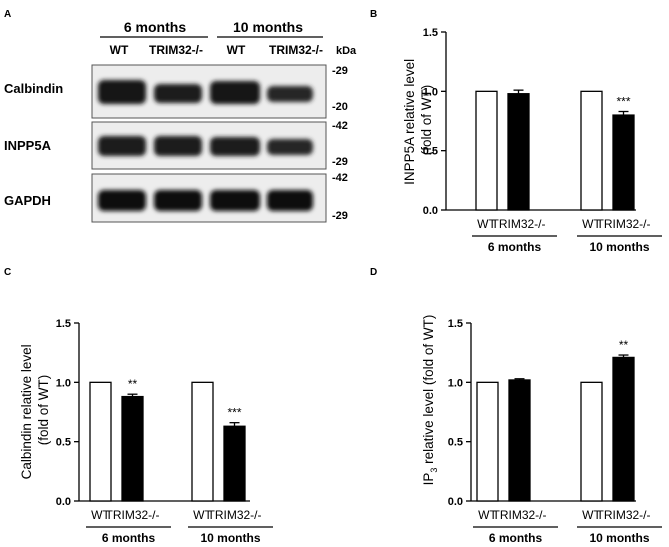 Image resolution: width=669 pixels, height=547 pixels. I want to click on wb-marker: -20, so click(340, 107).